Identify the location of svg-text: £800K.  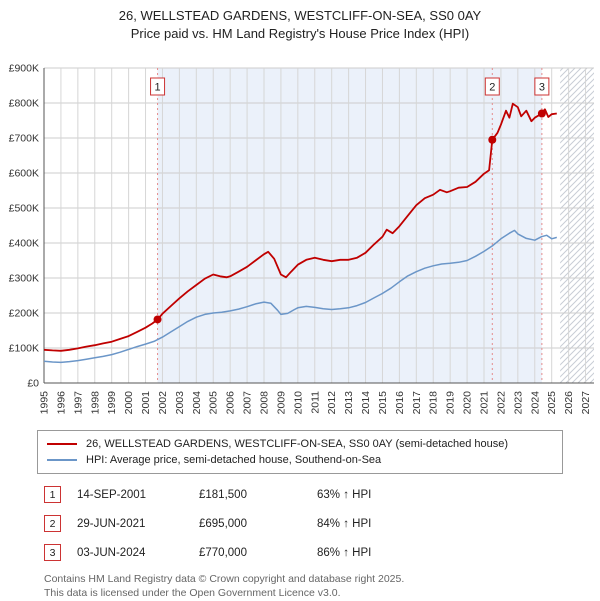
(24, 104).